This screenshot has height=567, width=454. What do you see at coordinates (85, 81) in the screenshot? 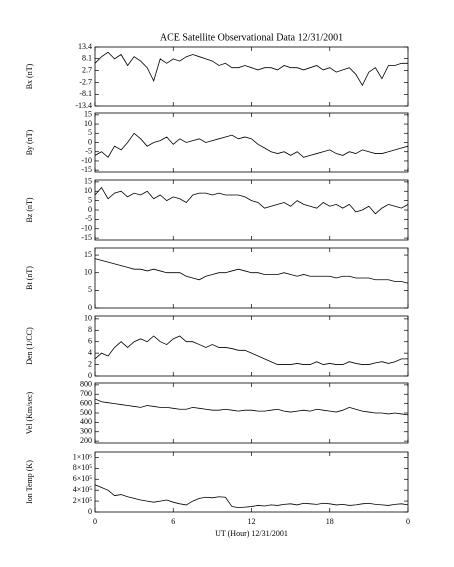
I see `y-tick-label: -2.7` at bounding box center [85, 81].